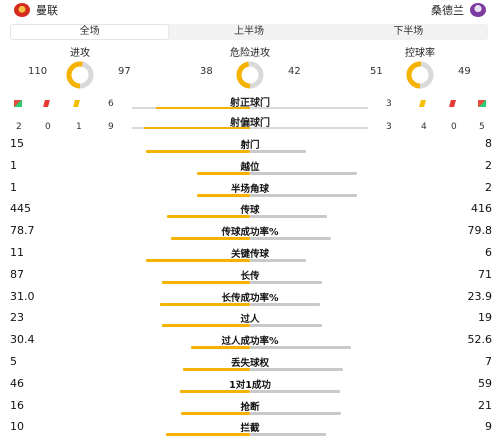 The height and width of the screenshot is (440, 500). I want to click on shots-off-target-label: 射偏球门, so click(250, 123).